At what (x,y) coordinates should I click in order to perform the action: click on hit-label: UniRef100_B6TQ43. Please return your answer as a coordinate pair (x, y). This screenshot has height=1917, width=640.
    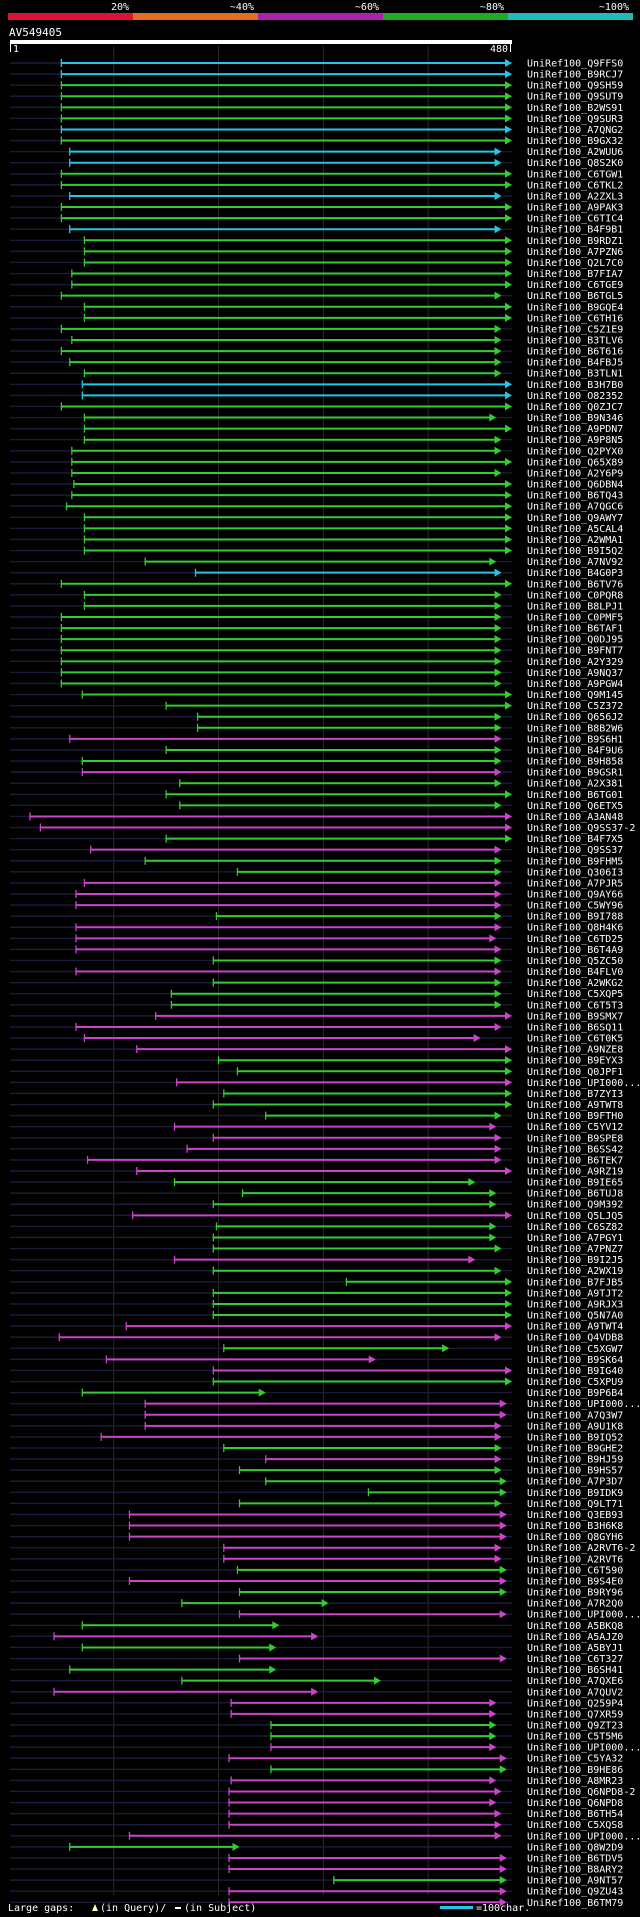
    Looking at the image, I should click on (575, 496).